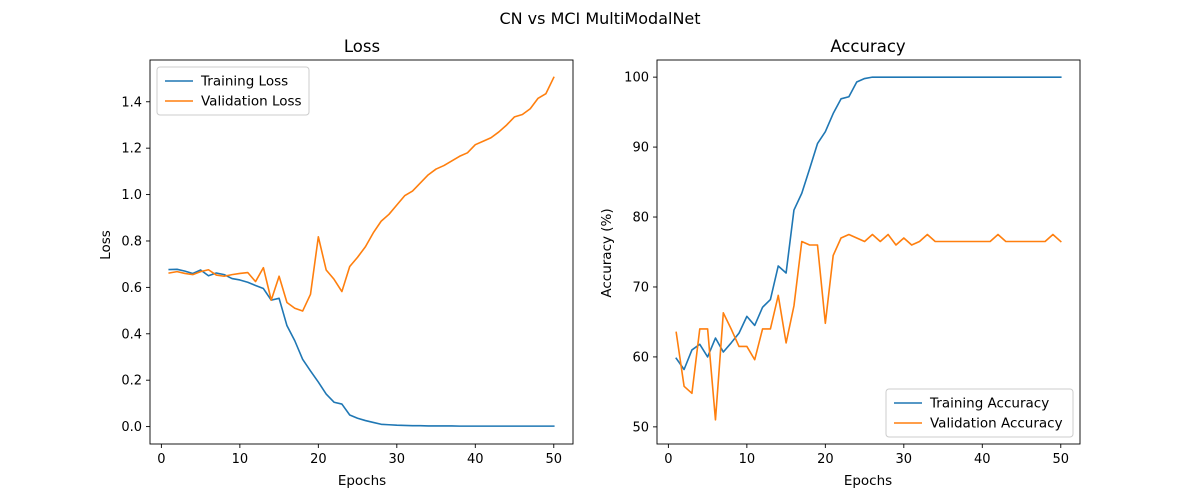 Image resolution: width=1200 pixels, height=500 pixels. I want to click on accuracy-chart-title: Accuracy, so click(868, 46).